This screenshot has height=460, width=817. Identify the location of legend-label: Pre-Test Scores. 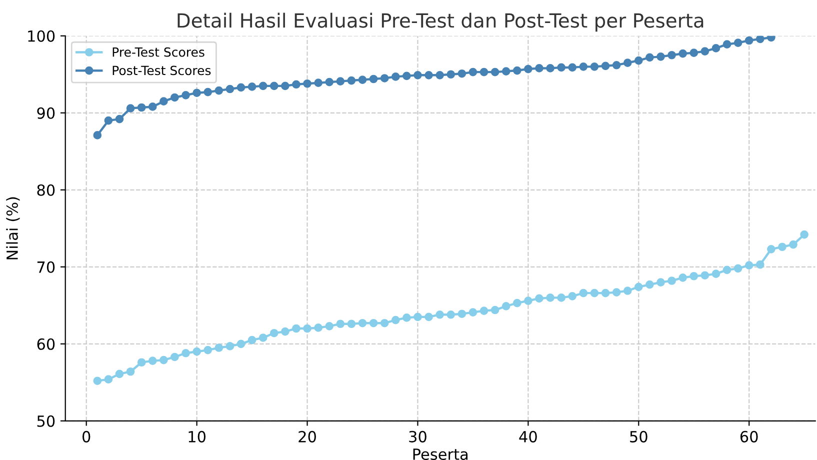
(158, 52).